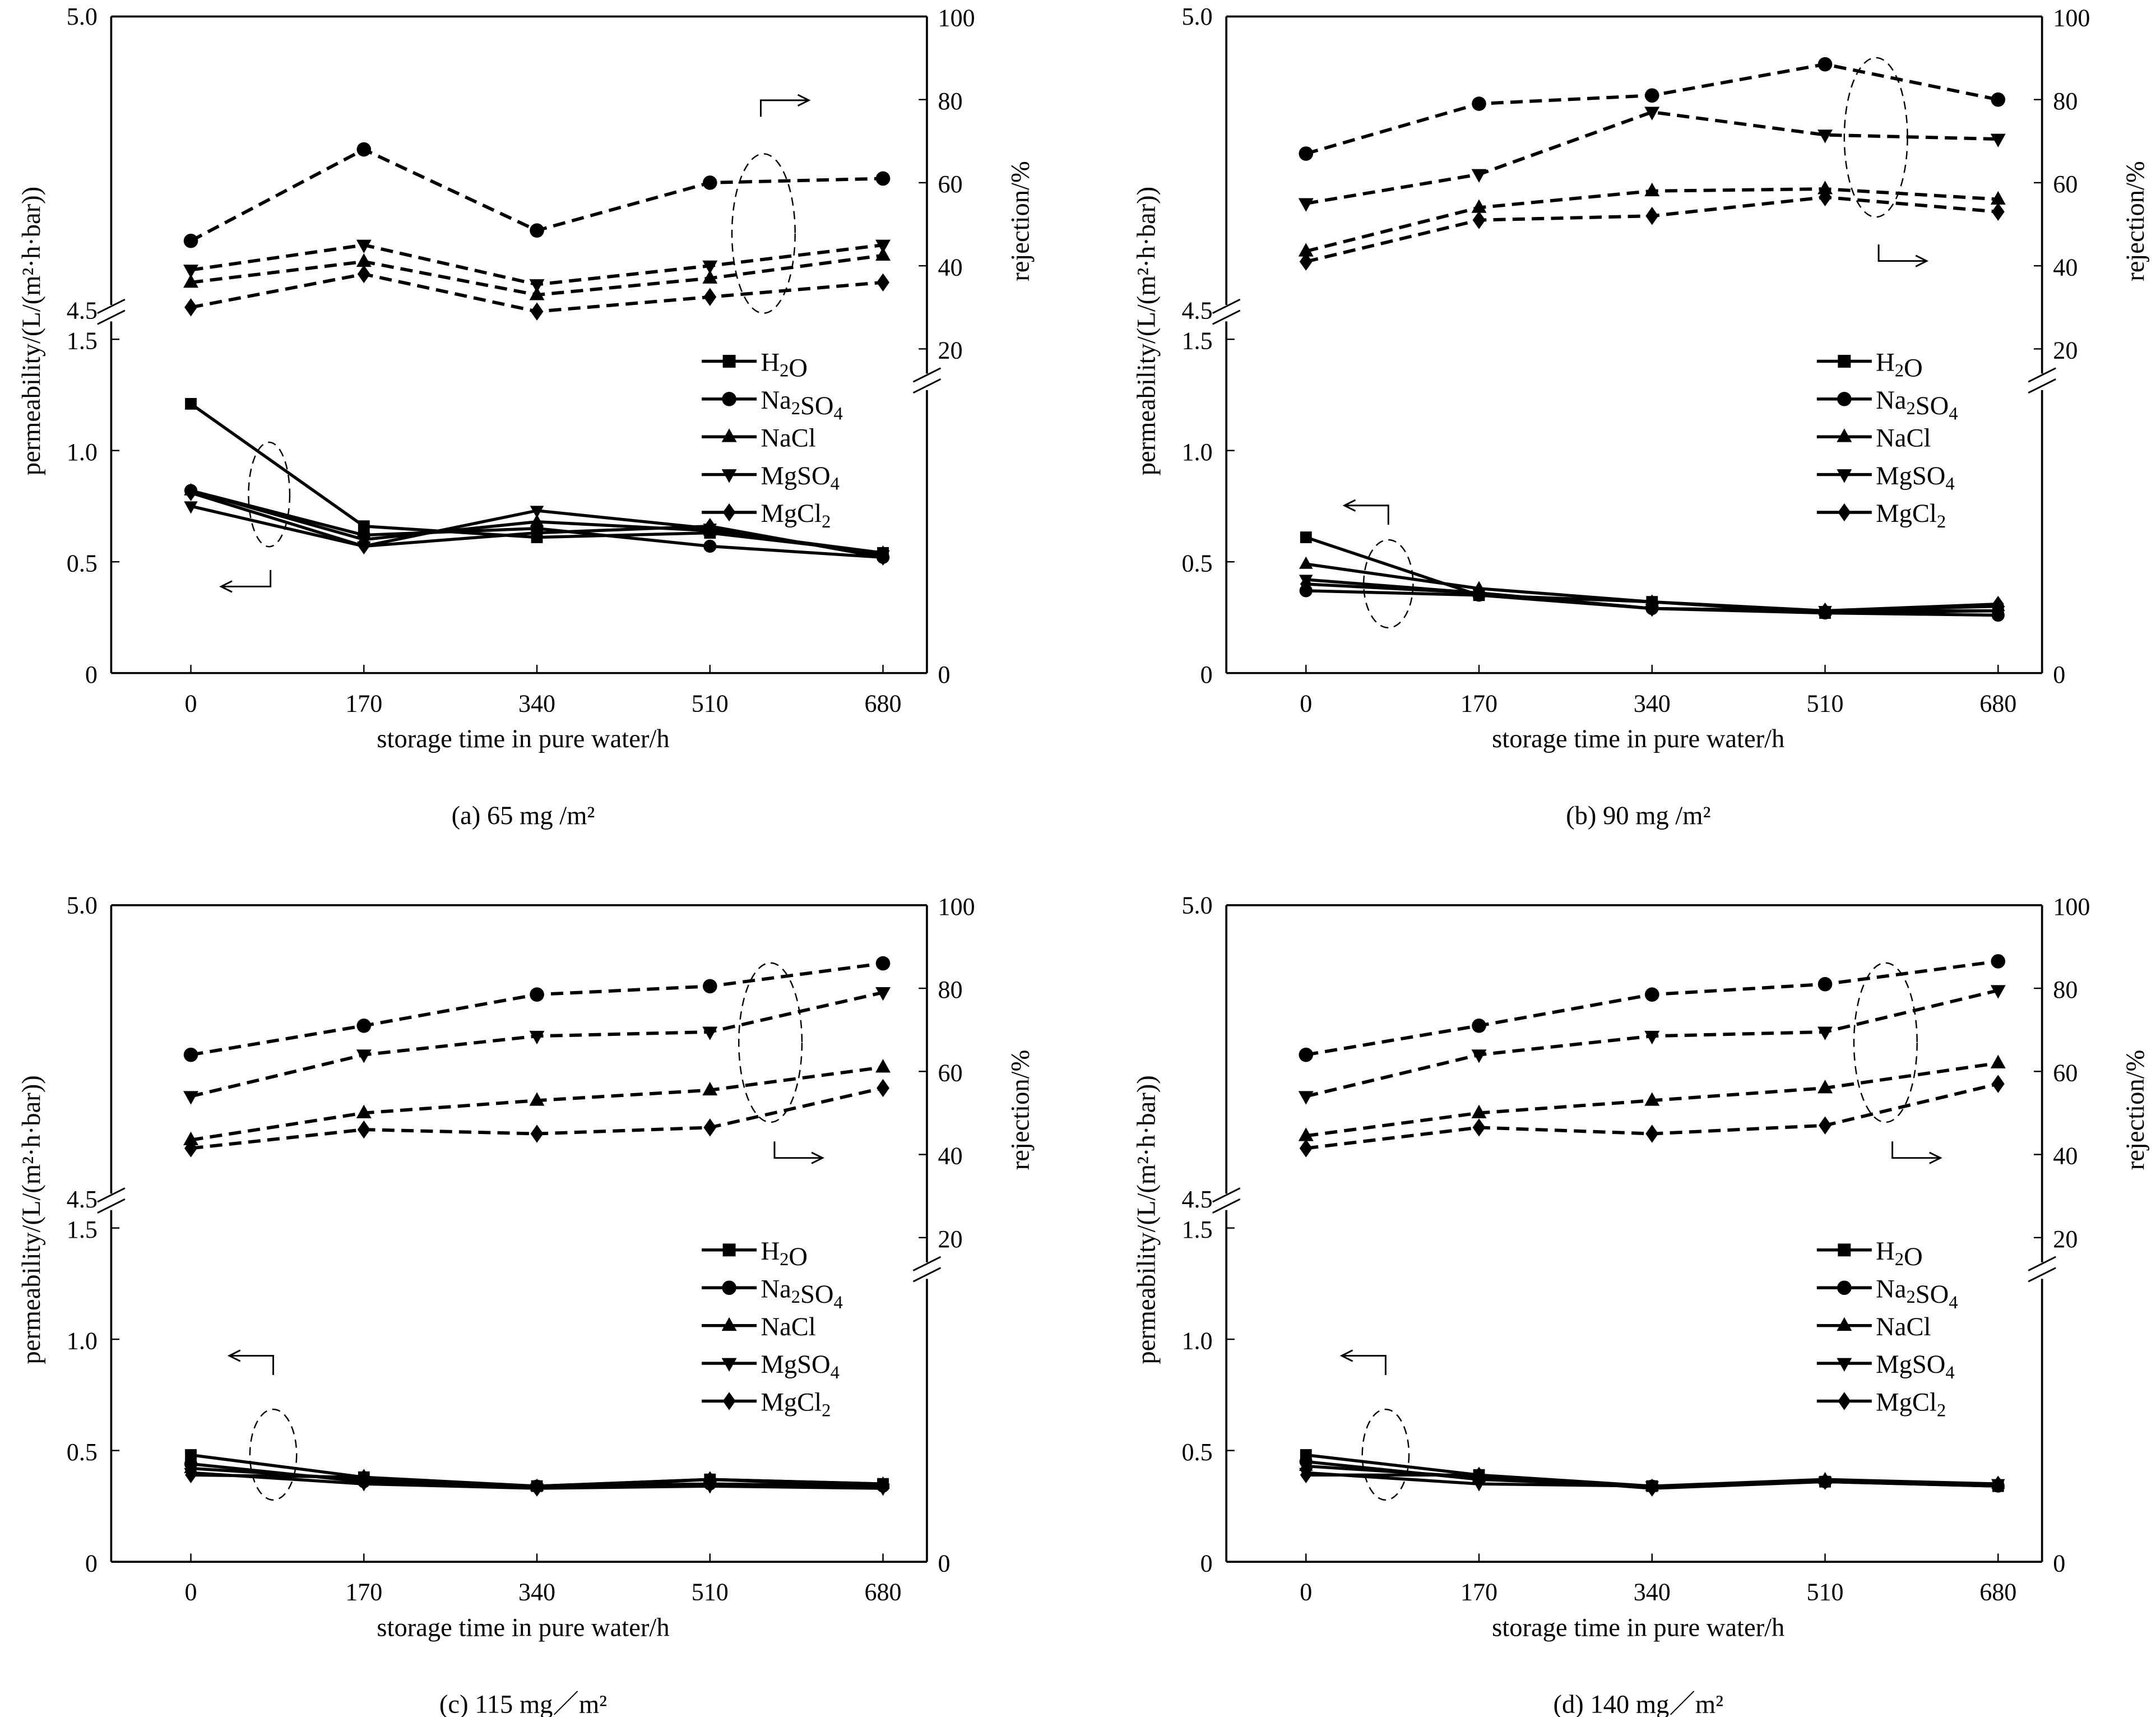  I want to click on y-left-tick-label: 1.5, so click(1197, 340).